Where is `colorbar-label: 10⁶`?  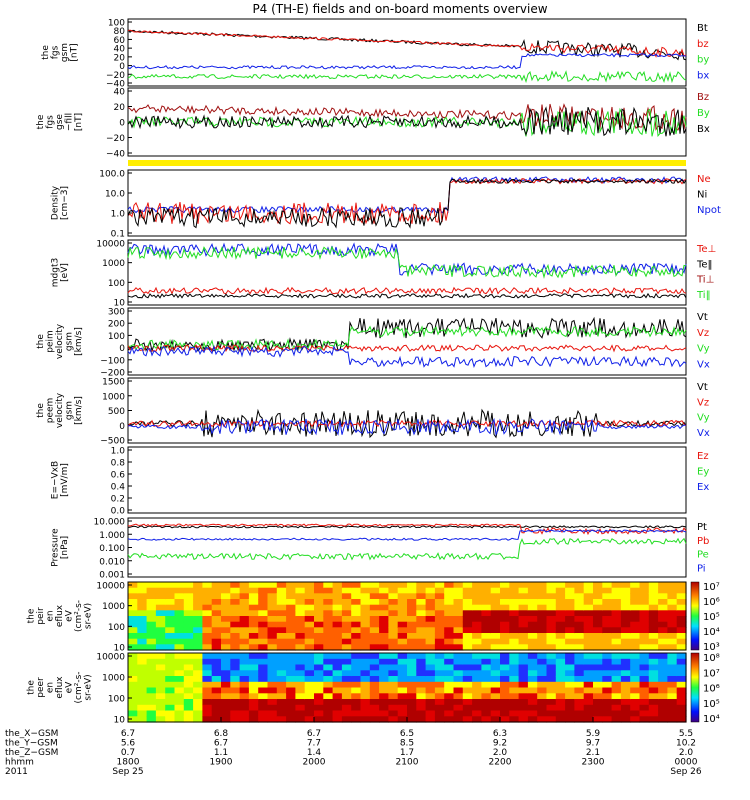 colorbar-label: 10⁶ is located at coordinates (711, 689).